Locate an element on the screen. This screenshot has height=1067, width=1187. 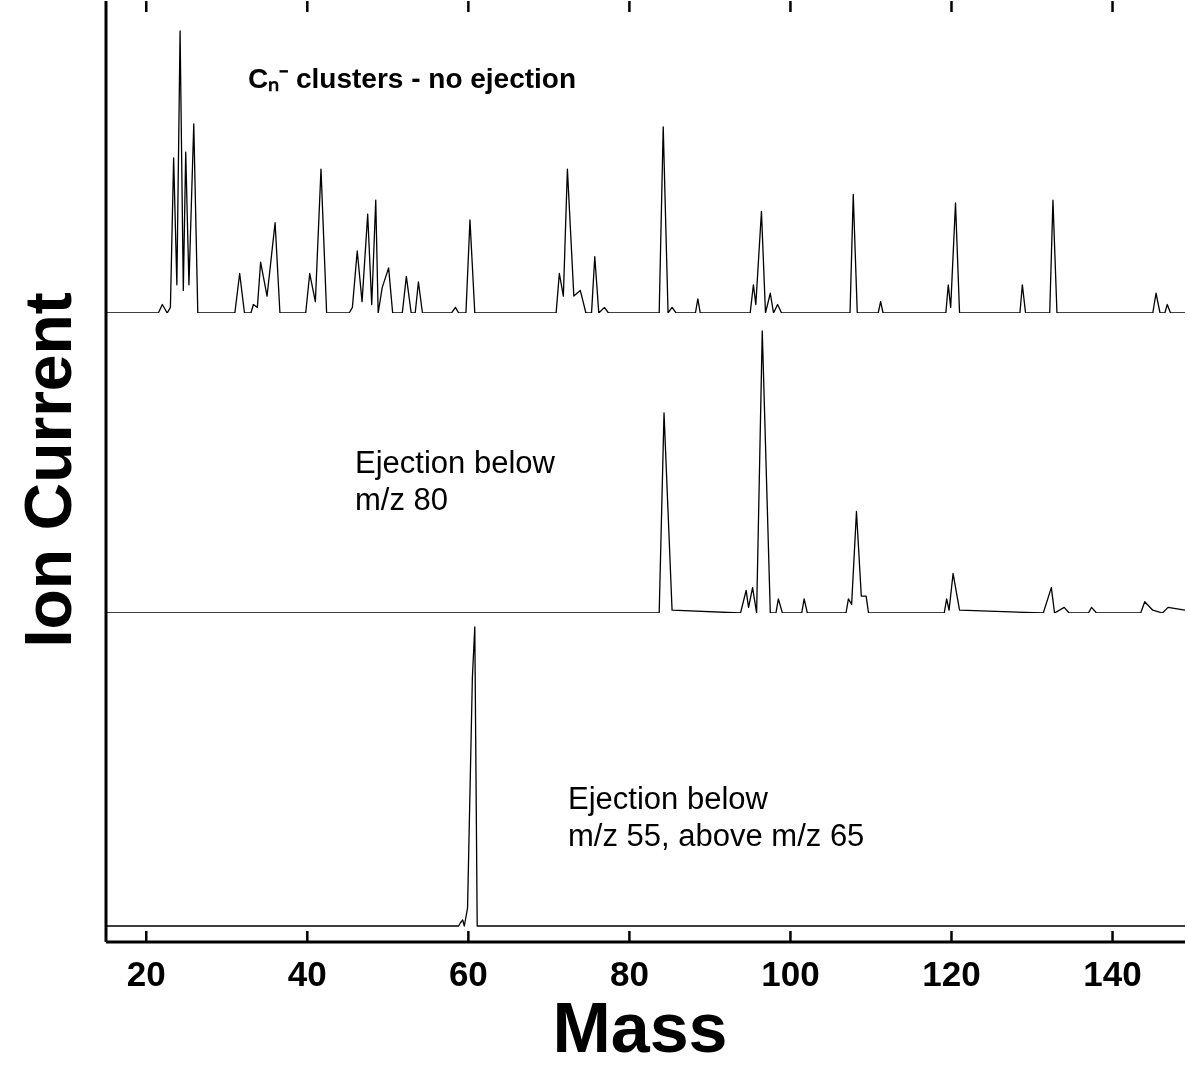
x-tick-label: 40 is located at coordinates (307, 973).